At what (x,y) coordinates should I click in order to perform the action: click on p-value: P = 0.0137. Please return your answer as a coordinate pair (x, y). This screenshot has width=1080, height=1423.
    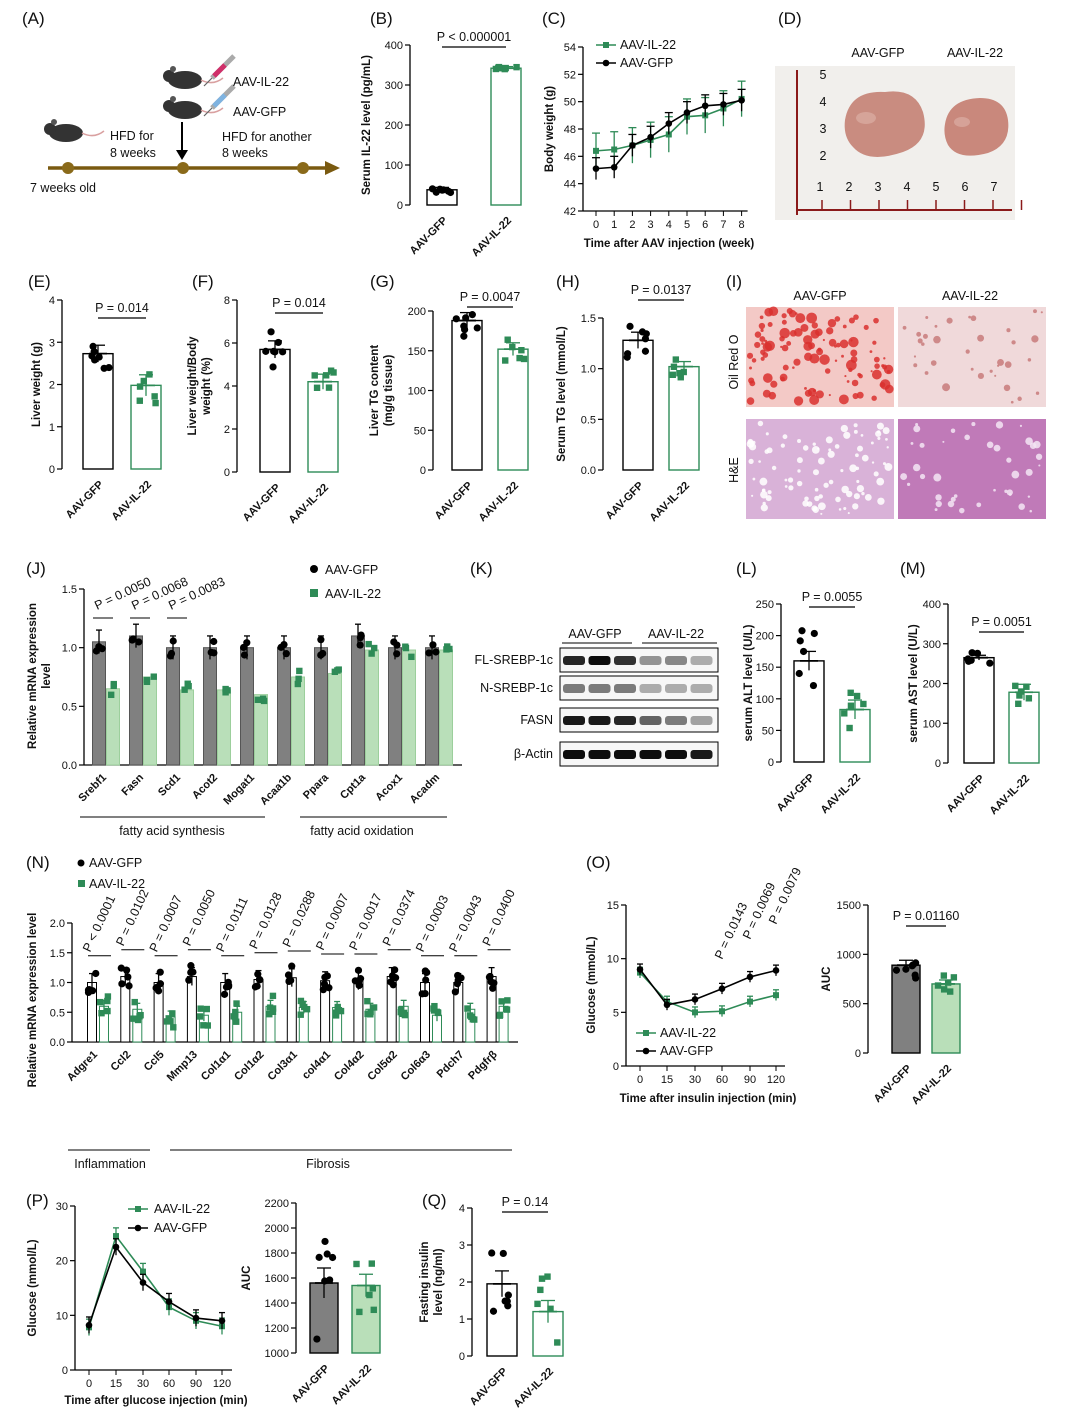
    Looking at the image, I should click on (661, 290).